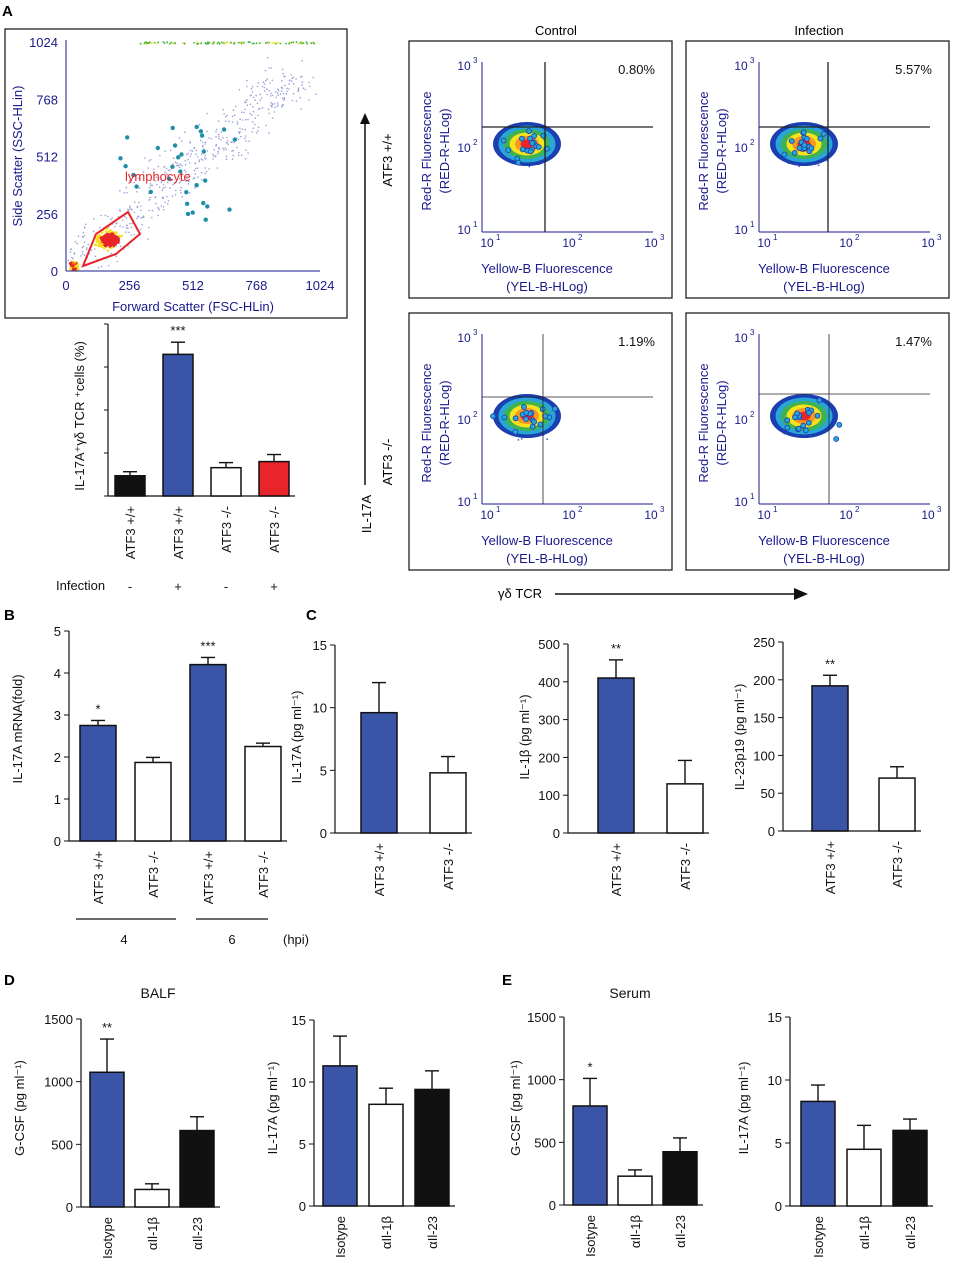  I want to click on il17a-axis-label: IL-17A, so click(366, 514).